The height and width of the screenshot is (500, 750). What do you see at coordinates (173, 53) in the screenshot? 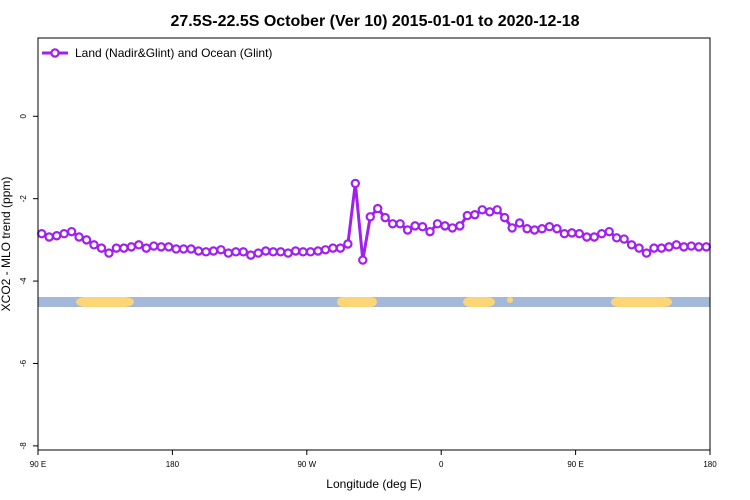
I see `legend-label: Land (Nadir&Glint) and Ocean (Glint)` at bounding box center [173, 53].